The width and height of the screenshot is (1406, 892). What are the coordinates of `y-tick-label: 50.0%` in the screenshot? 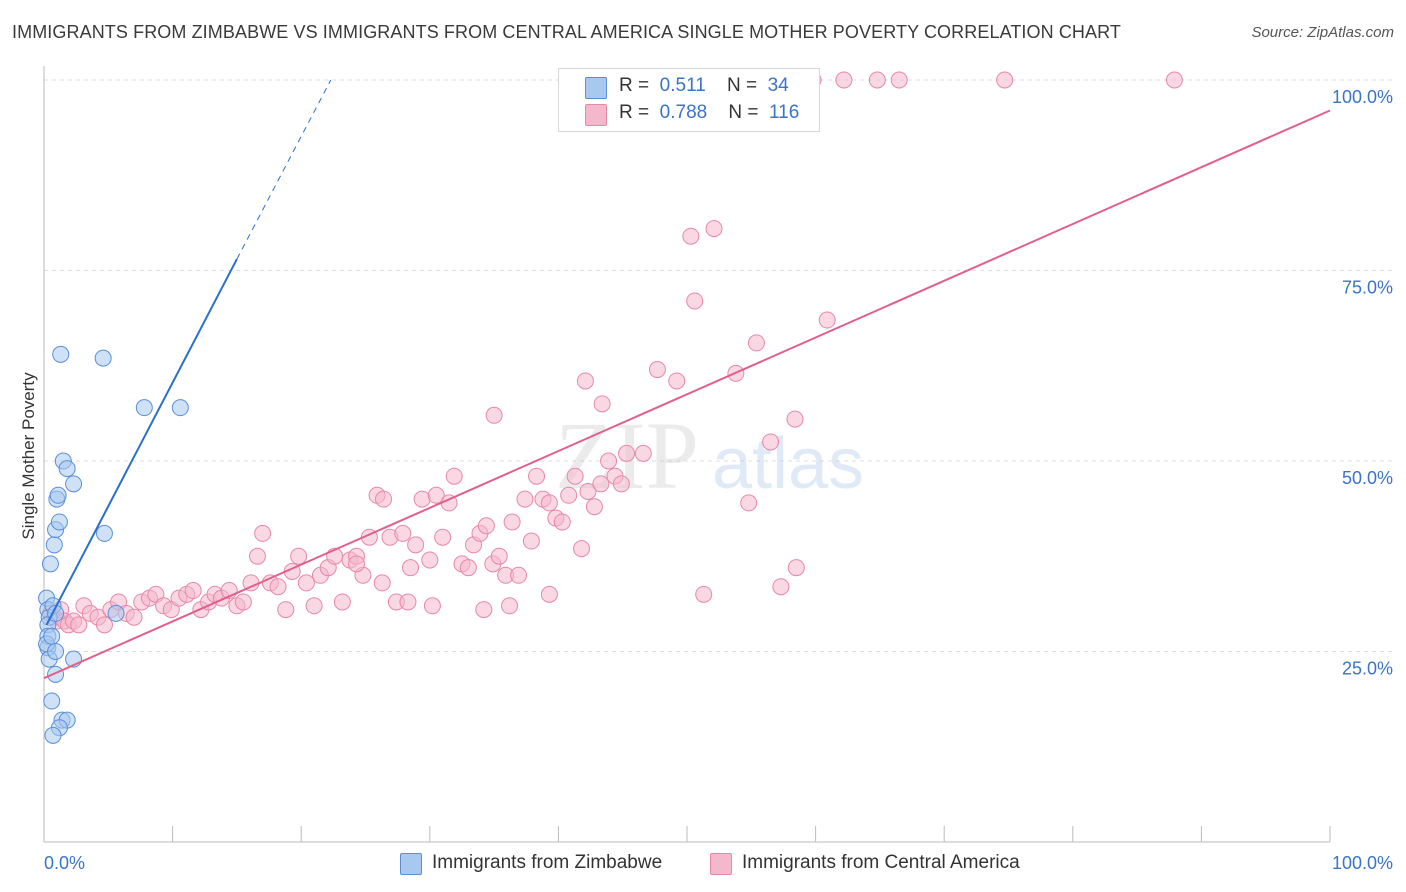 It's located at (1367, 478).